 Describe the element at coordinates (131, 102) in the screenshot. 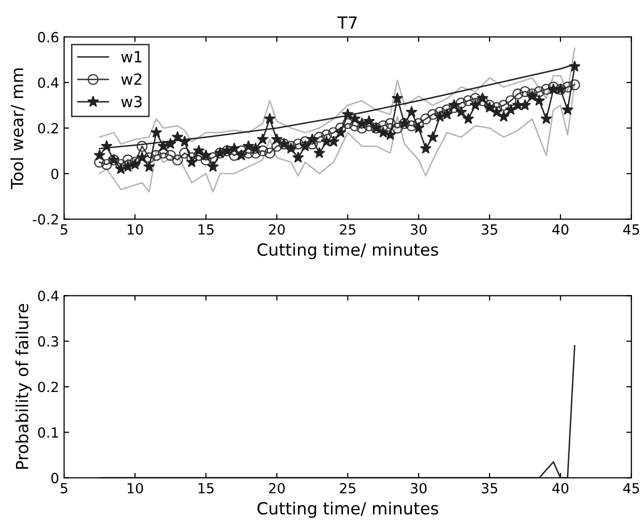

I see `legend-label: w3` at that location.